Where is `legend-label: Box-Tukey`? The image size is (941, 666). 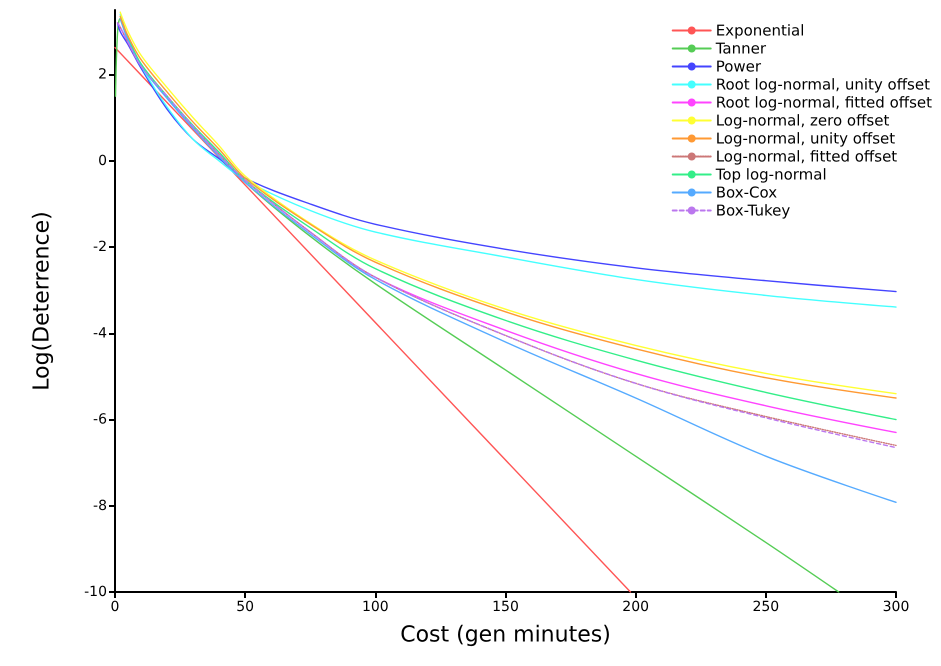
legend-label: Box-Tukey is located at coordinates (753, 211).